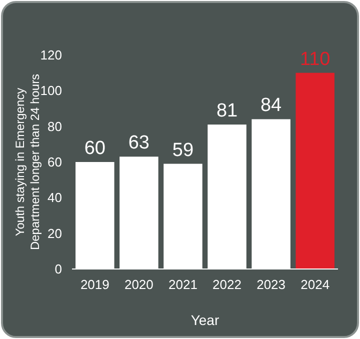 The width and height of the screenshot is (360, 339). I want to click on y-tick-label: 120, so click(51, 55).